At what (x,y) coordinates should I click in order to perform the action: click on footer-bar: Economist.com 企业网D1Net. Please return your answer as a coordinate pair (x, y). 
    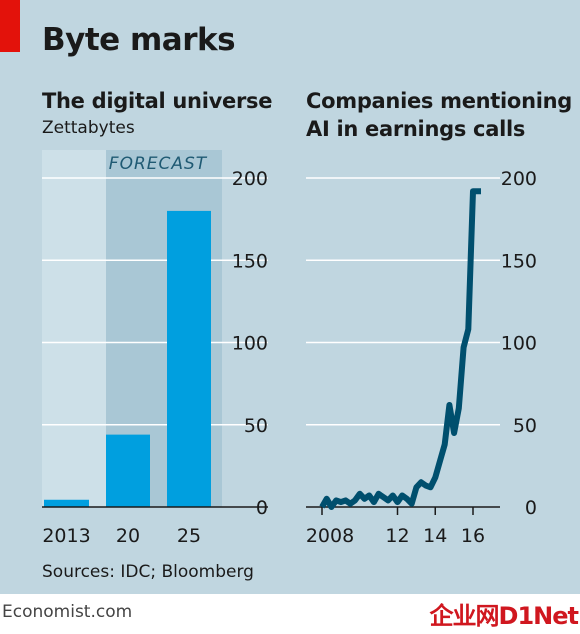
    Looking at the image, I should click on (290, 614).